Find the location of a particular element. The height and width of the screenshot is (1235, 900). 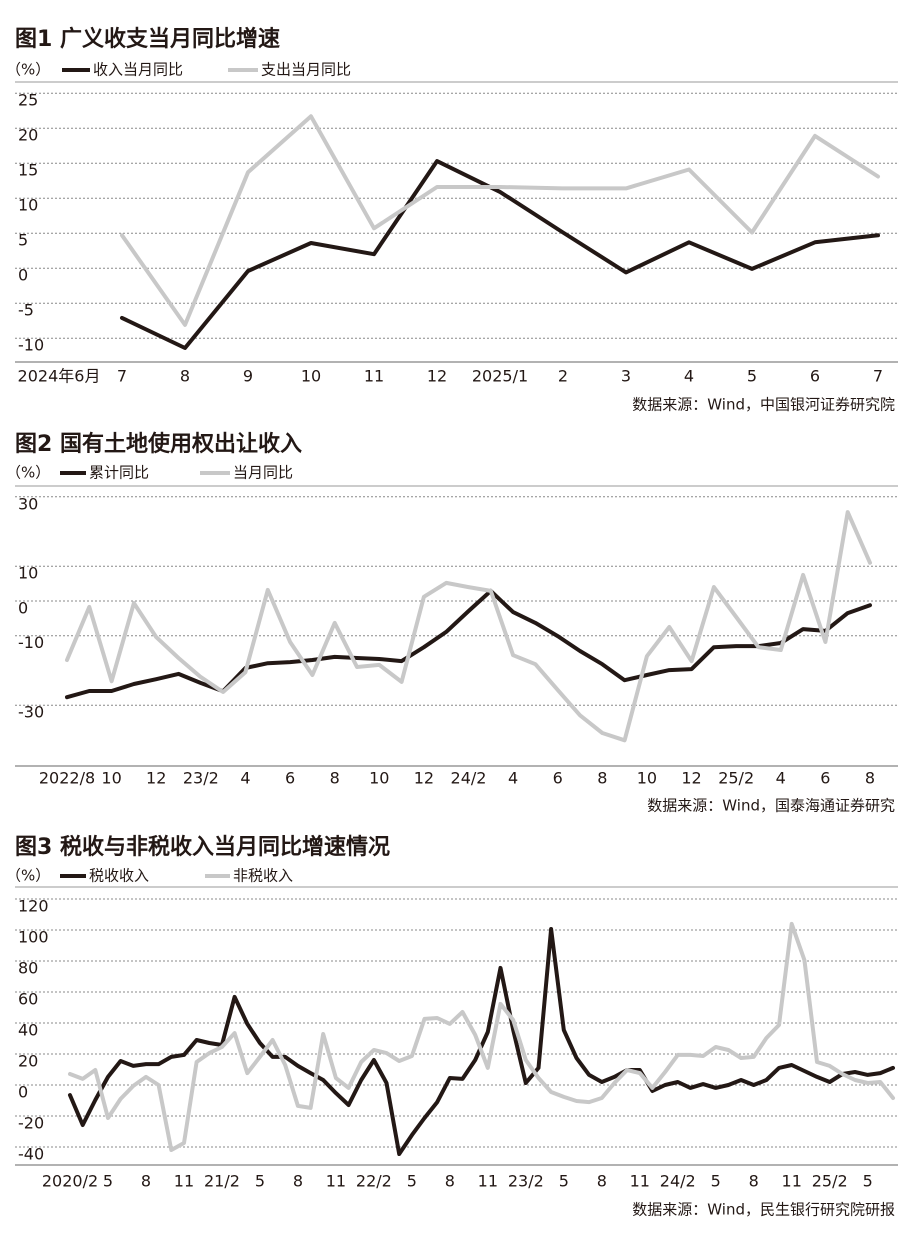

y-tick-label: -20 is located at coordinates (31, 1123).